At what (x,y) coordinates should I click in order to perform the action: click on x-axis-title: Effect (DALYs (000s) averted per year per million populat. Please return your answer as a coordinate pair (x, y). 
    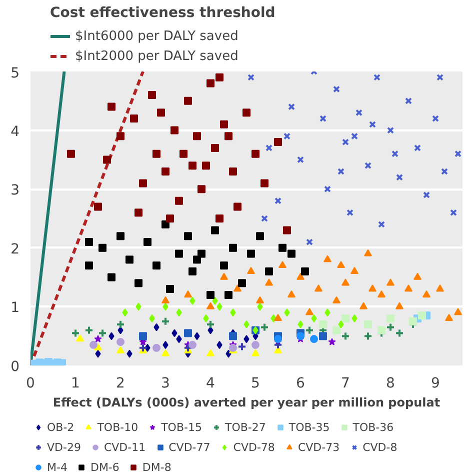
    Looking at the image, I should click on (246, 403).